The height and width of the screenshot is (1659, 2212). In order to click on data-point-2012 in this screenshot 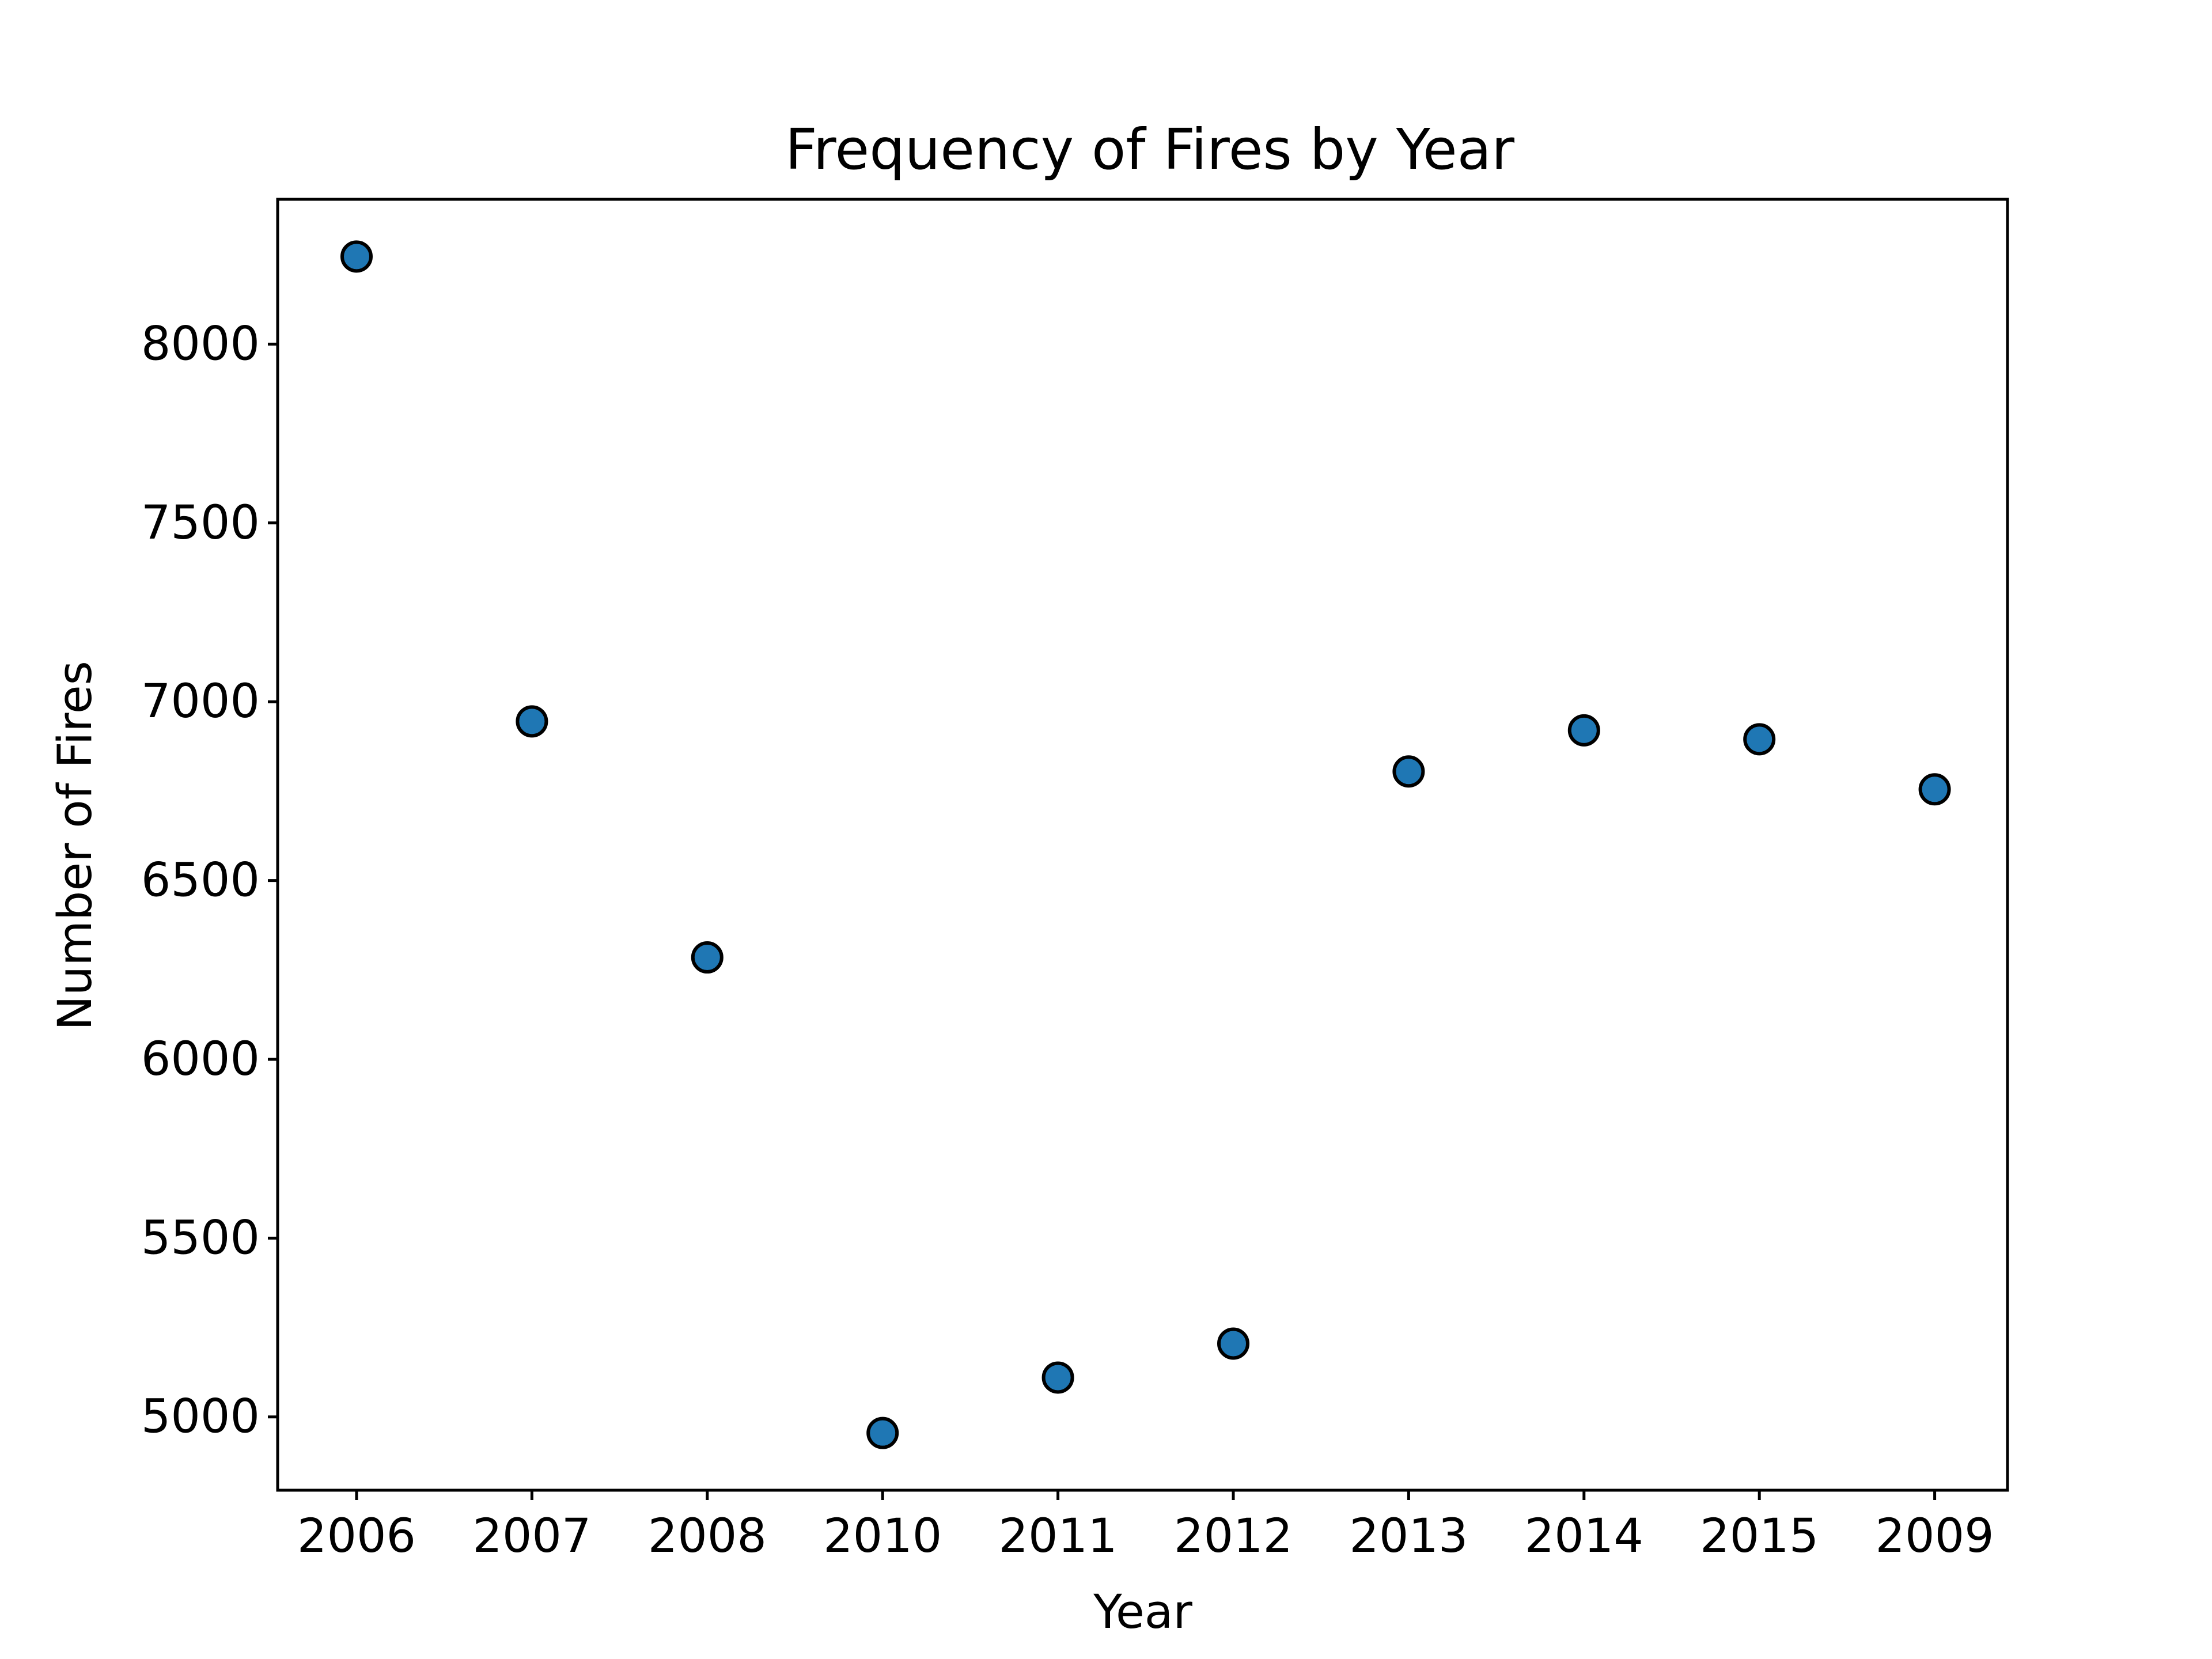, I will do `click(1233, 1343)`.